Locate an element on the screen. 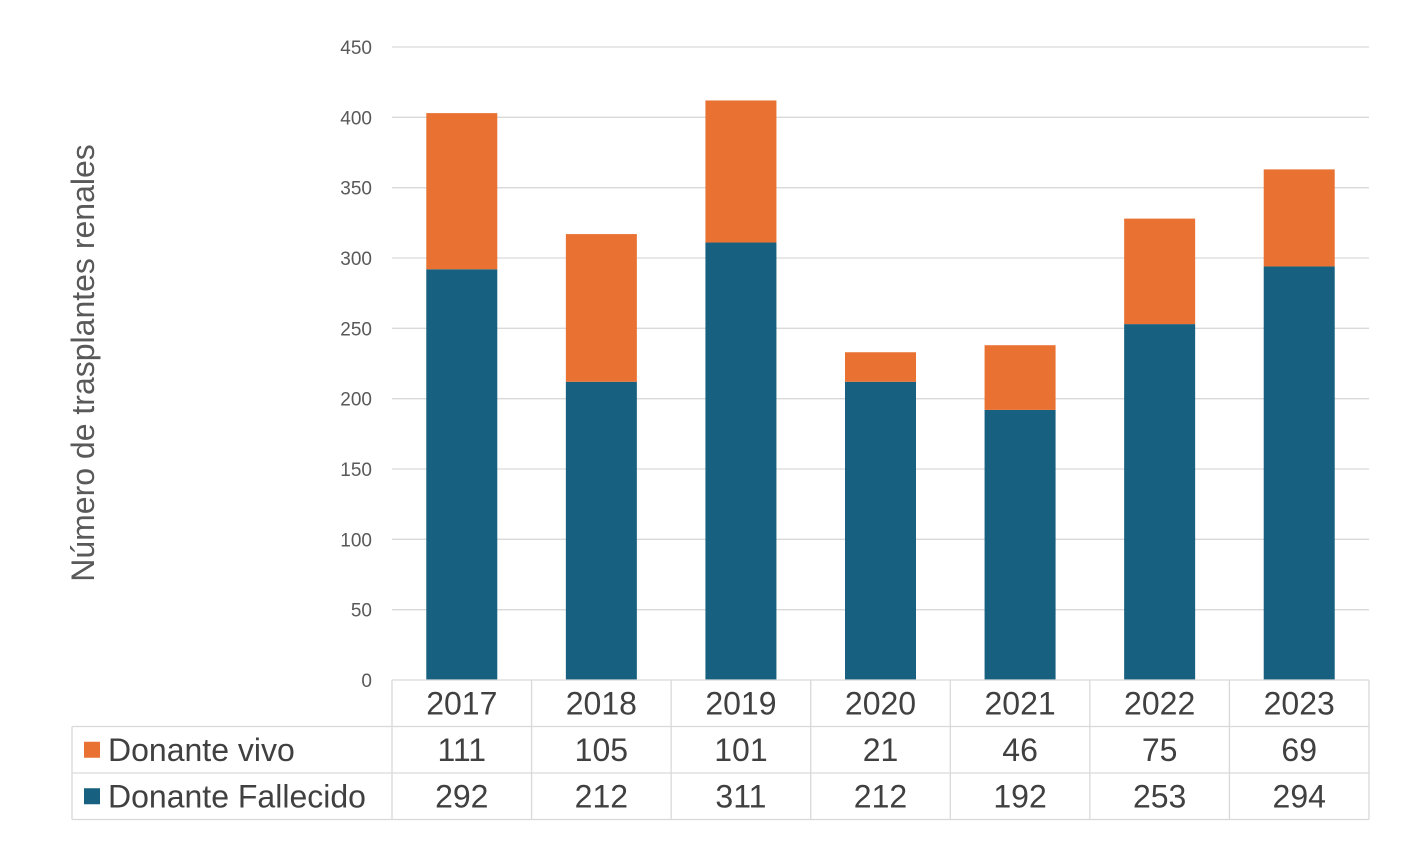 The height and width of the screenshot is (852, 1427). table-value: 69 is located at coordinates (1299, 750).